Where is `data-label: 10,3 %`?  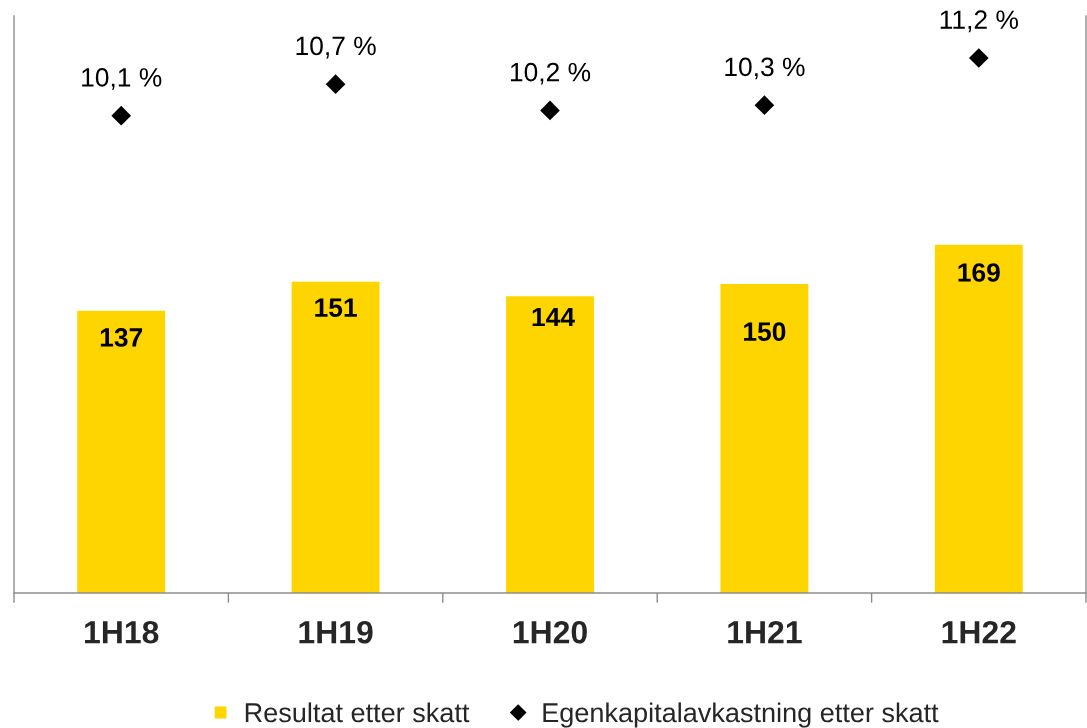 data-label: 10,3 % is located at coordinates (765, 68).